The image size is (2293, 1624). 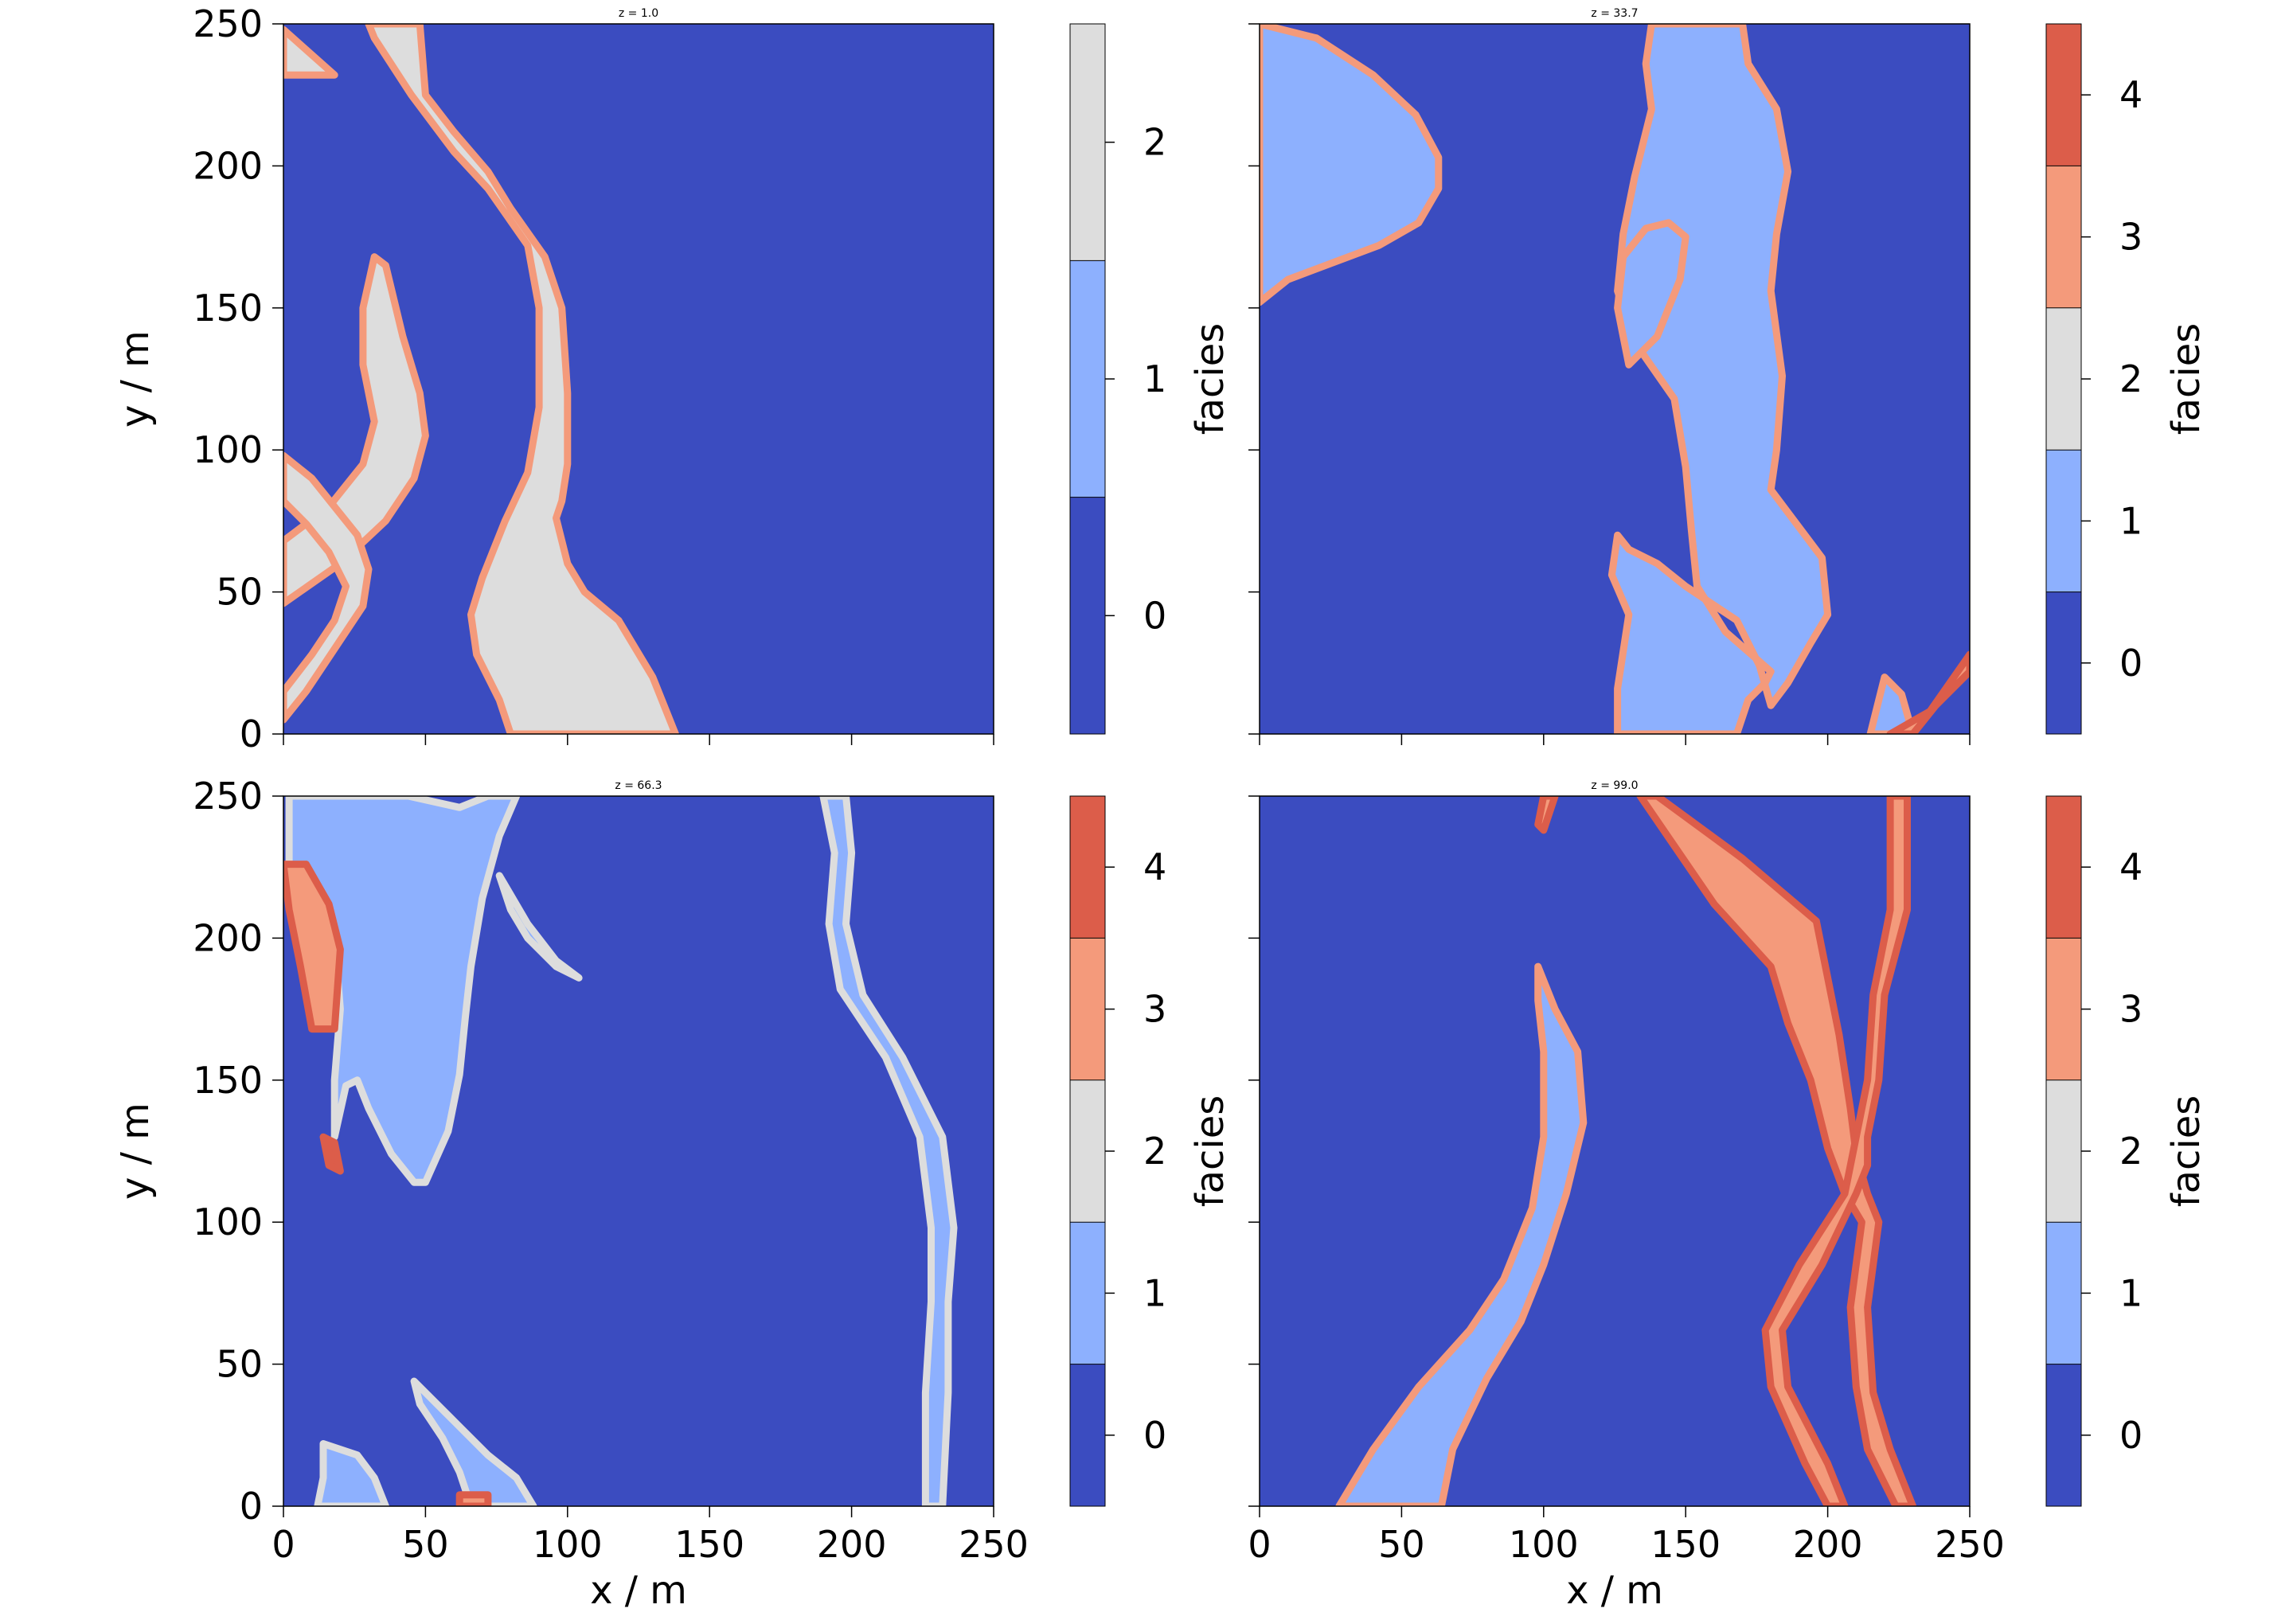 I want to click on y-axis-label: y / m, so click(x=135, y=378).